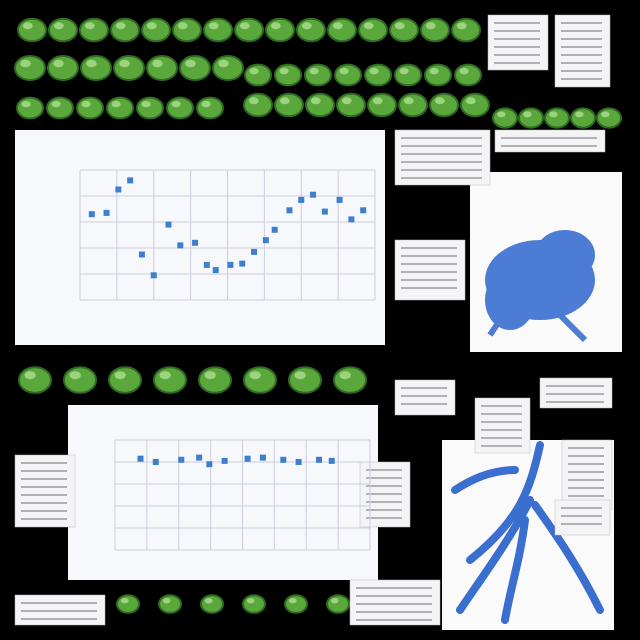 The height and width of the screenshot is (640, 640). I want to click on blue-structure, so click(527, 532).